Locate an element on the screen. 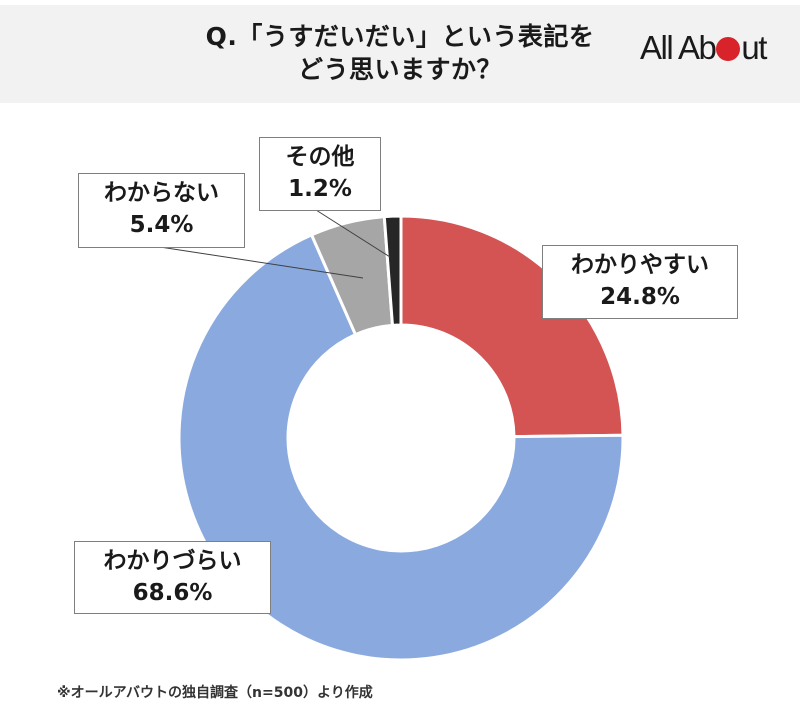 This screenshot has width=800, height=716. title-line-1: Q.「うすだいだい」という表記を is located at coordinates (400, 36).